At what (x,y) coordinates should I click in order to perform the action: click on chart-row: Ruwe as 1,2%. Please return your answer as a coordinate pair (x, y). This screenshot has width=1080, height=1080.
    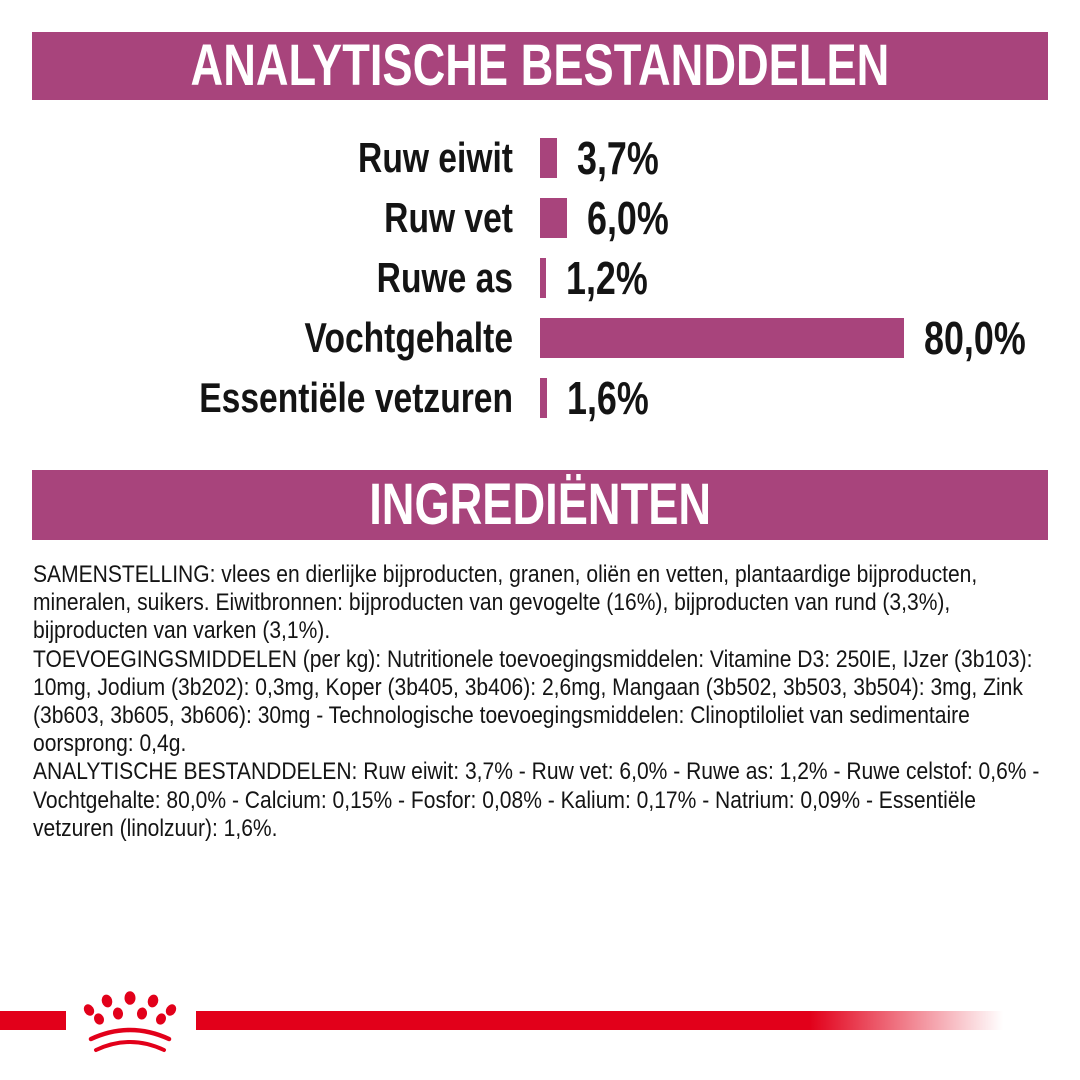
    Looking at the image, I should click on (540, 278).